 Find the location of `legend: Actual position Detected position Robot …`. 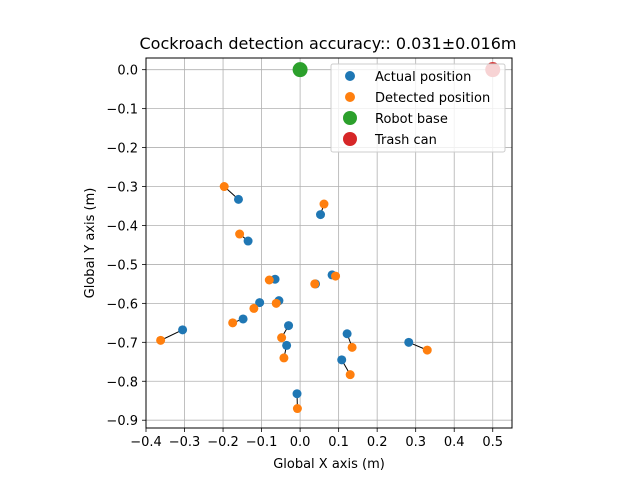

legend: Actual position Detected position Robot … is located at coordinates (418, 108).